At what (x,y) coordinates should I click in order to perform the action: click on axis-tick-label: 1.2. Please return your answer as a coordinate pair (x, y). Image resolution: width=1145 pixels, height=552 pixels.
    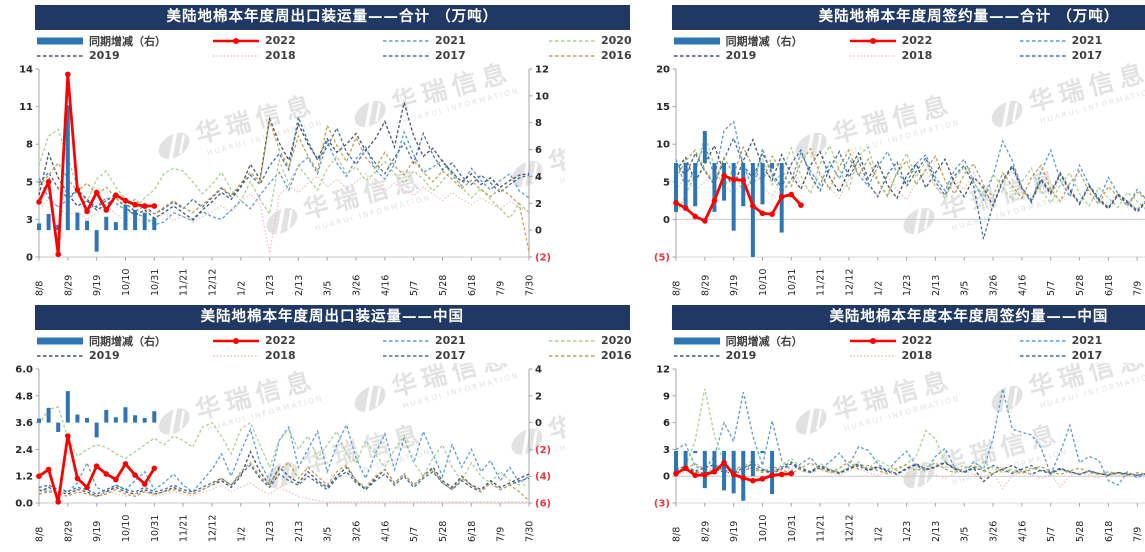
    Looking at the image, I should click on (24, 477).